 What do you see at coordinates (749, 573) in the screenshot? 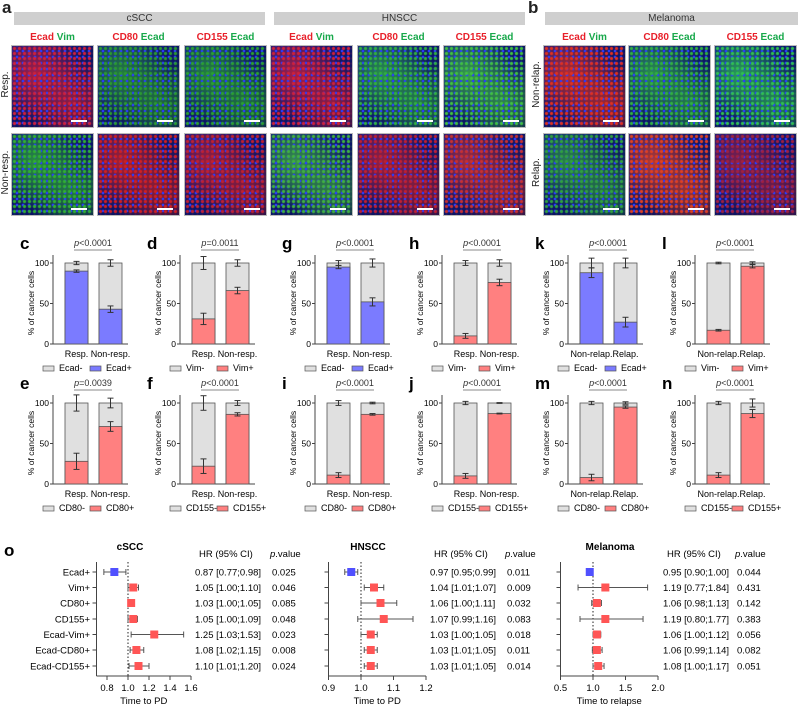
I see `p-value: 0.044` at bounding box center [749, 573].